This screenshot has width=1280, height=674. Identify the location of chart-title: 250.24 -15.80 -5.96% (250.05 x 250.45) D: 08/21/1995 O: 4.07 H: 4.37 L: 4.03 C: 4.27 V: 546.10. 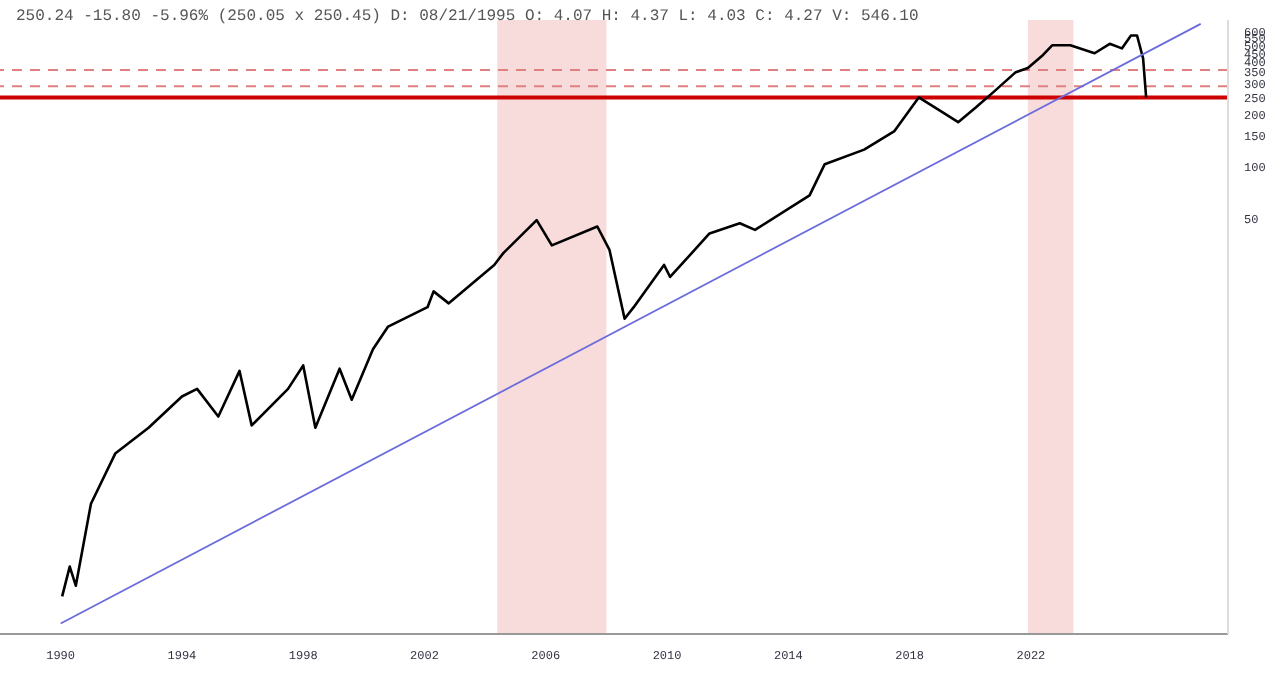
(467, 17).